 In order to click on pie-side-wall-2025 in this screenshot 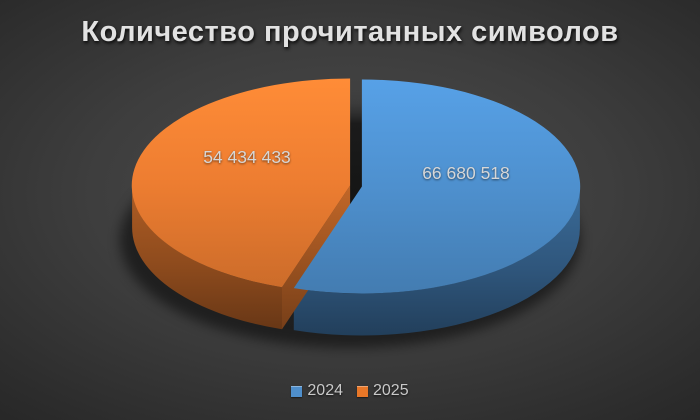, I will do `click(207, 257)`.